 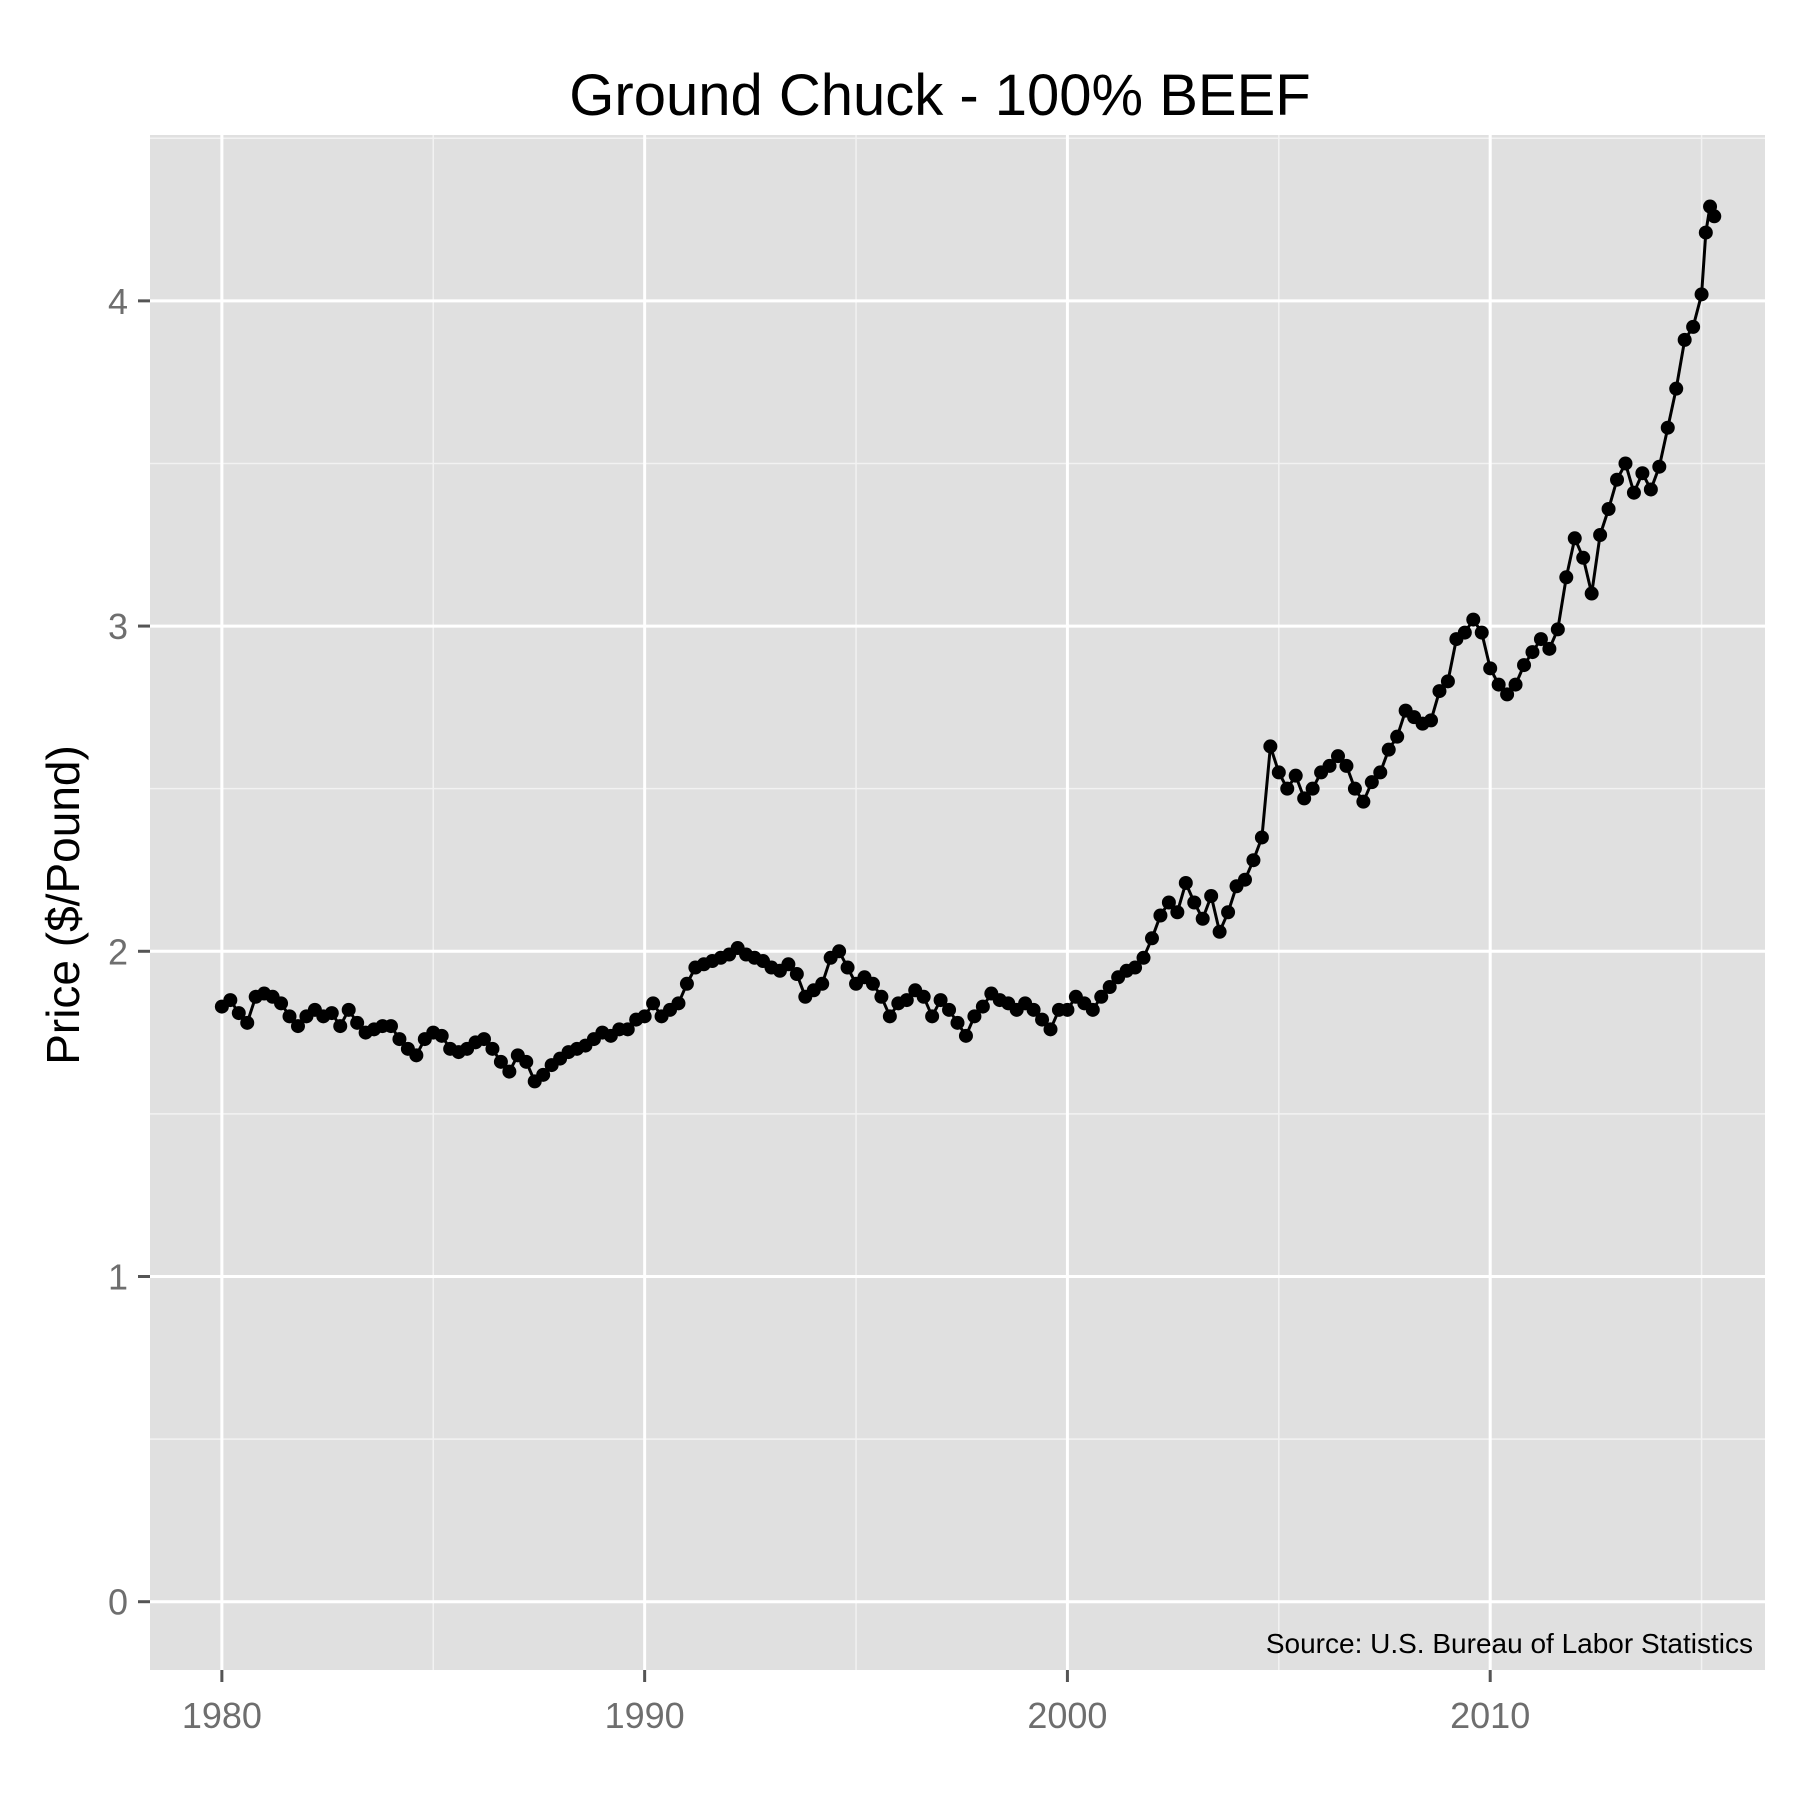 I want to click on y-axis-tick-labels: 0 1 2 3 4, so click(x=118, y=952).